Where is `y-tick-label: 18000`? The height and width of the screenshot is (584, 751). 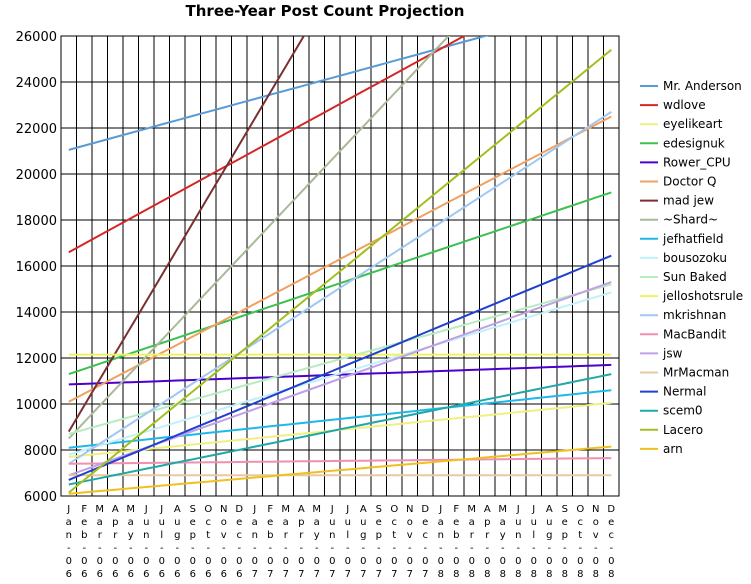 y-tick-label: 18000 is located at coordinates (36, 221).